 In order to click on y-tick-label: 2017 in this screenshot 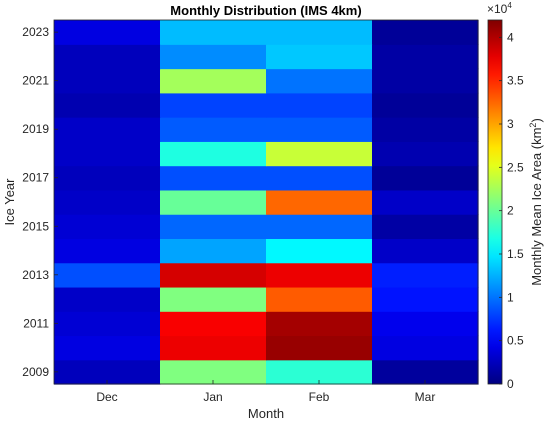, I will do `click(35, 178)`.